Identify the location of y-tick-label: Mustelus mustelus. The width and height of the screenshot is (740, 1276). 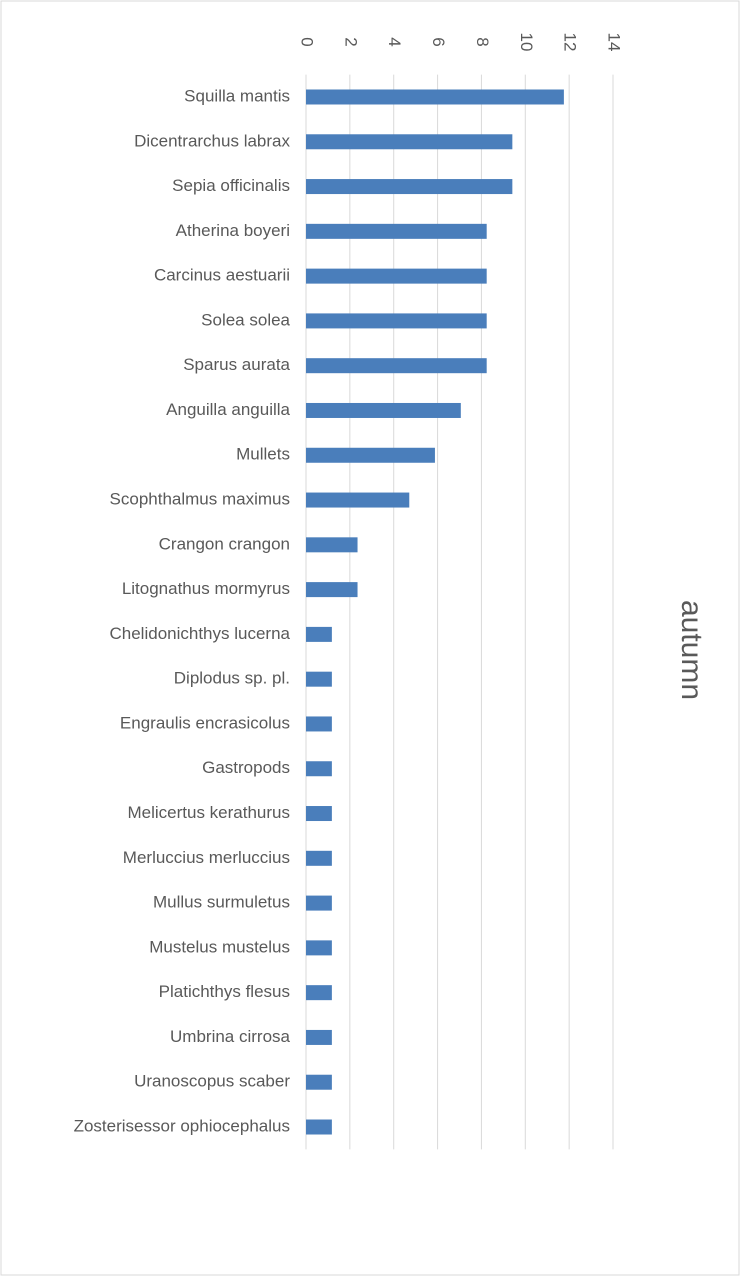
(219, 946).